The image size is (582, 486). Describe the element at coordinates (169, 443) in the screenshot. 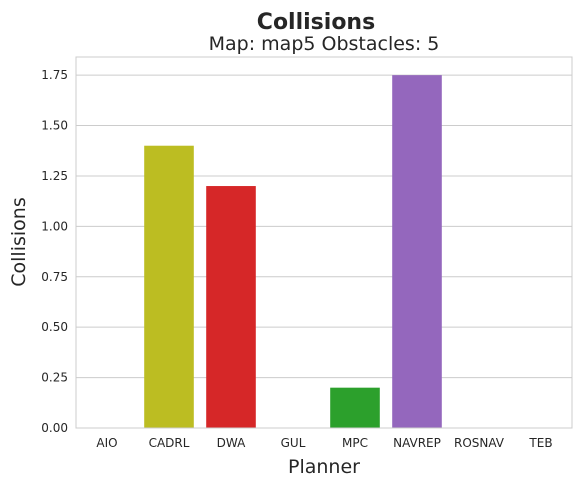

I see `x-tick-label-cadrl: CADRL` at that location.